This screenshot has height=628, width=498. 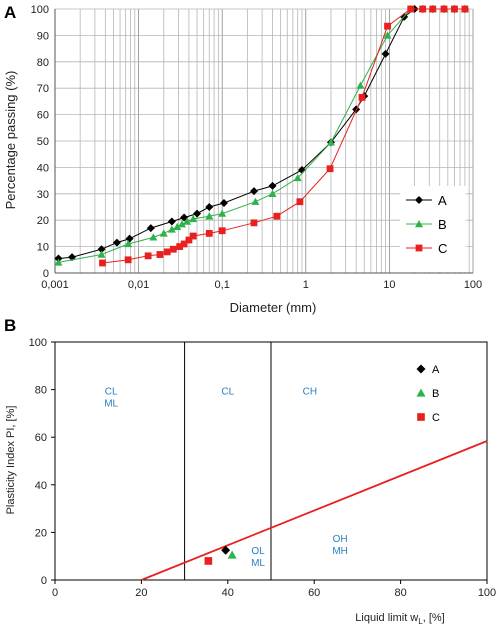 What do you see at coordinates (43, 89) in the screenshot?
I see `y-tick-label: 70` at bounding box center [43, 89].